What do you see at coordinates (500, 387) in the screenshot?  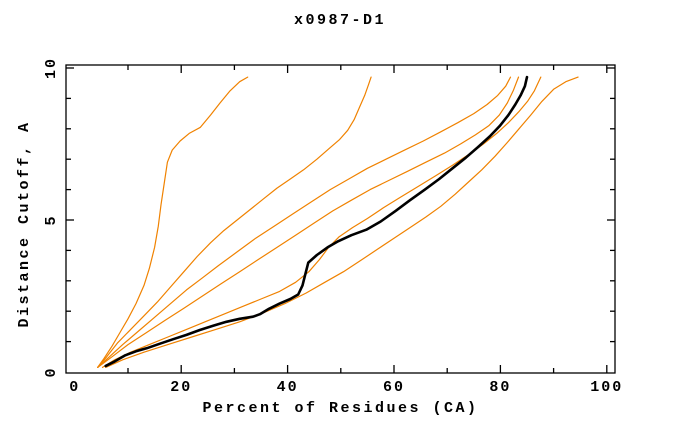 I see `x-tick-label: 80` at bounding box center [500, 387].